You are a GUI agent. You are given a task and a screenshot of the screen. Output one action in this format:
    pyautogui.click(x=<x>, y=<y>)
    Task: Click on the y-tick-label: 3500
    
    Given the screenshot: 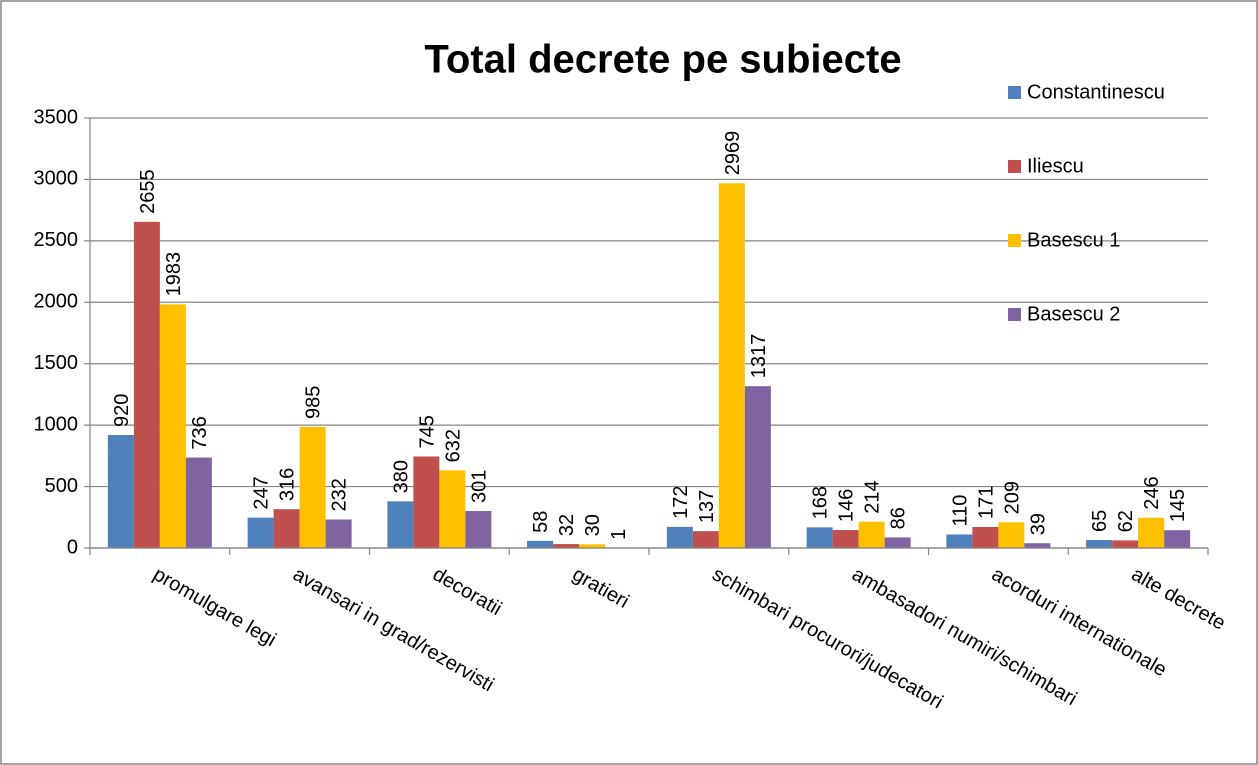 What is the action you would take?
    pyautogui.click(x=56, y=117)
    